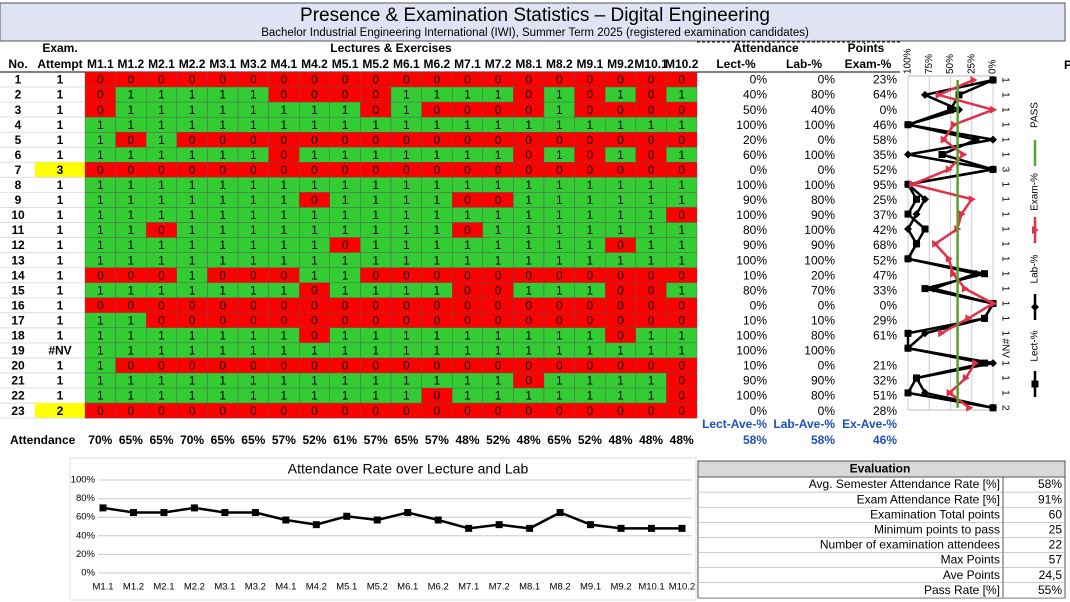 The height and width of the screenshot is (602, 1070). I want to click on attempt-highlight, so click(60, 411).